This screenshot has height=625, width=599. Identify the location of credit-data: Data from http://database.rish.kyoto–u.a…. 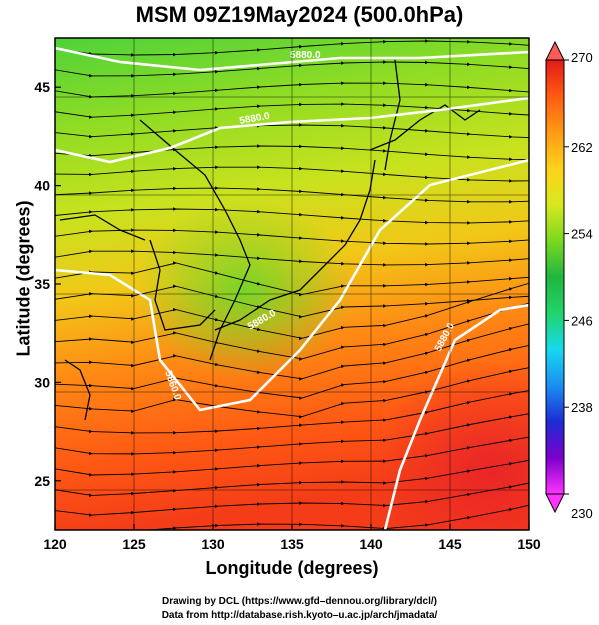
(299, 615).